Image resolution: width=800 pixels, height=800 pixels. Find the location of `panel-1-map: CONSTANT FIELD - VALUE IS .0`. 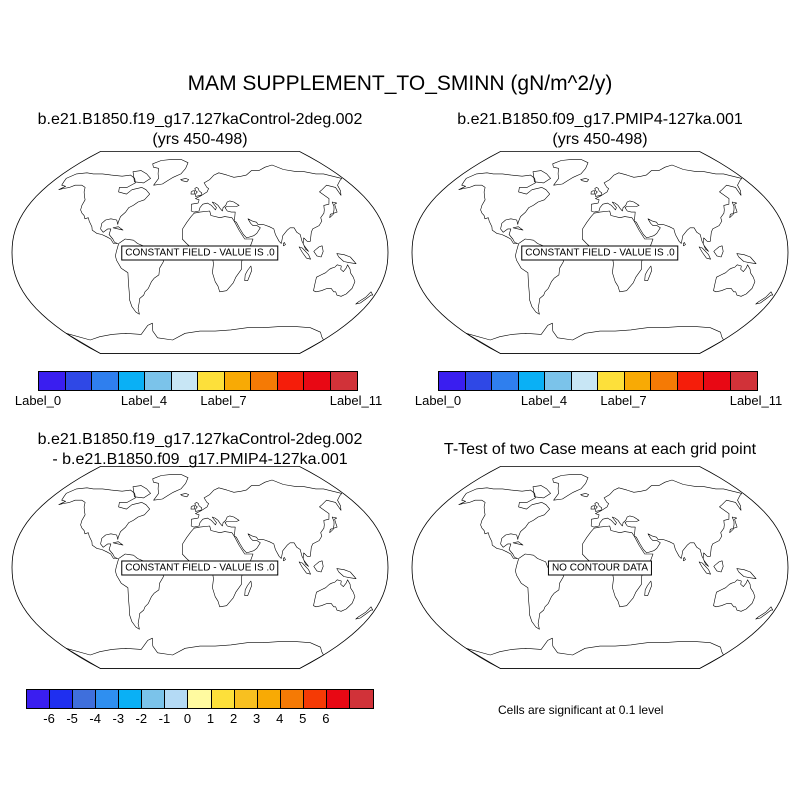

panel-1-map: CONSTANT FIELD - VALUE IS .0 is located at coordinates (200, 252).